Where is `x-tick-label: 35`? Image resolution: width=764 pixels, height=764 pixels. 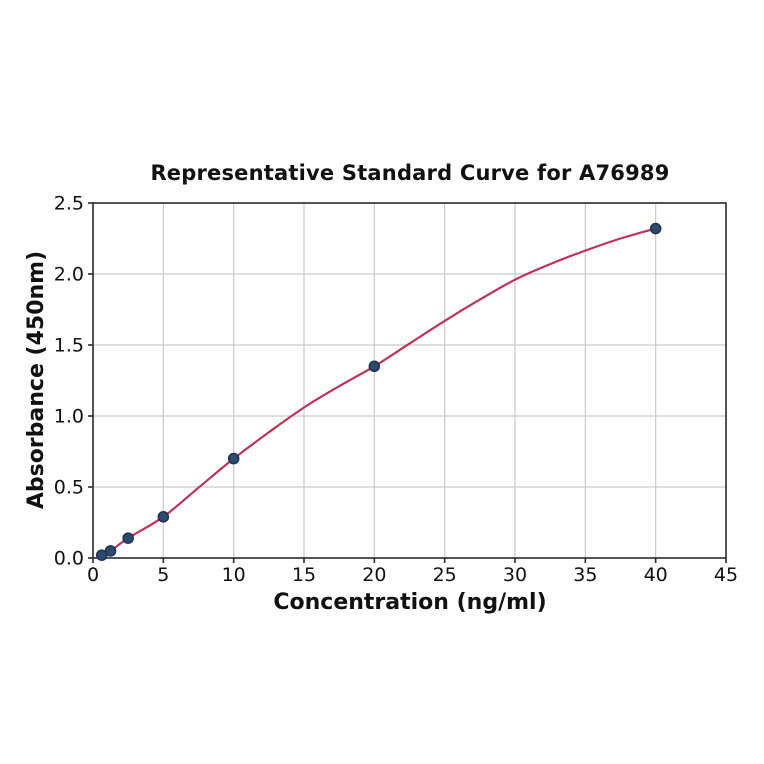
x-tick-label: 35 is located at coordinates (585, 575).